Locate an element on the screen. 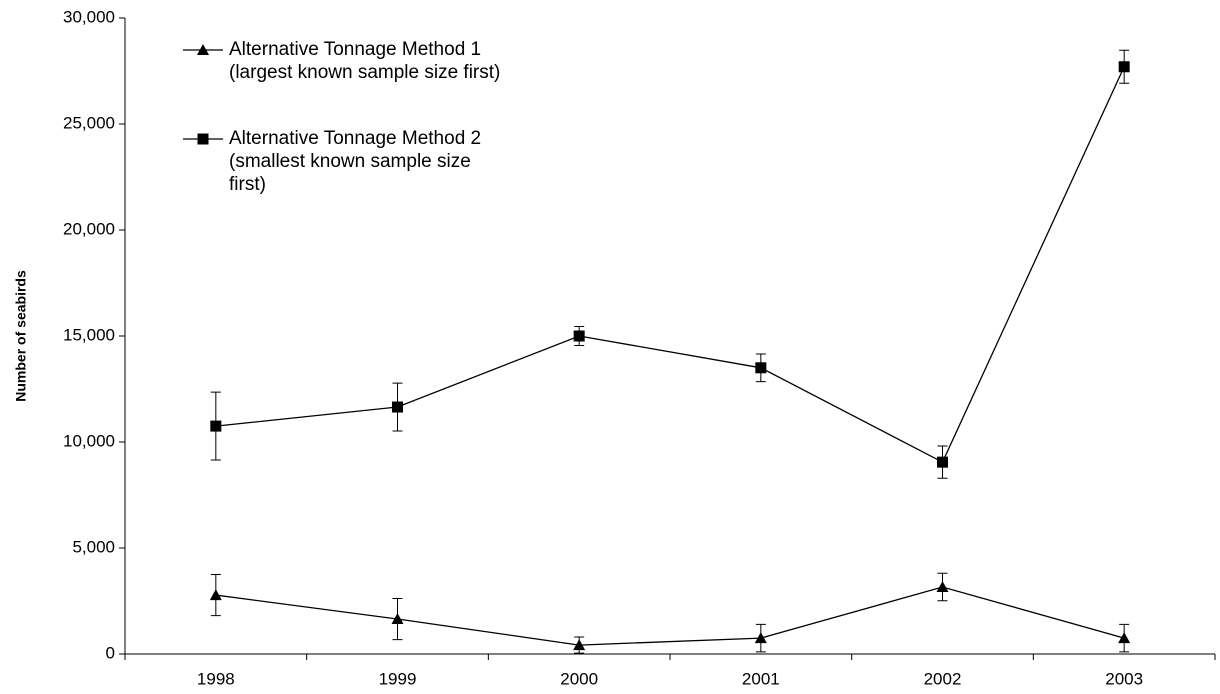 Image resolution: width=1220 pixels, height=694 pixels. y-axis-label: Number of seabirds is located at coordinates (21, 336).